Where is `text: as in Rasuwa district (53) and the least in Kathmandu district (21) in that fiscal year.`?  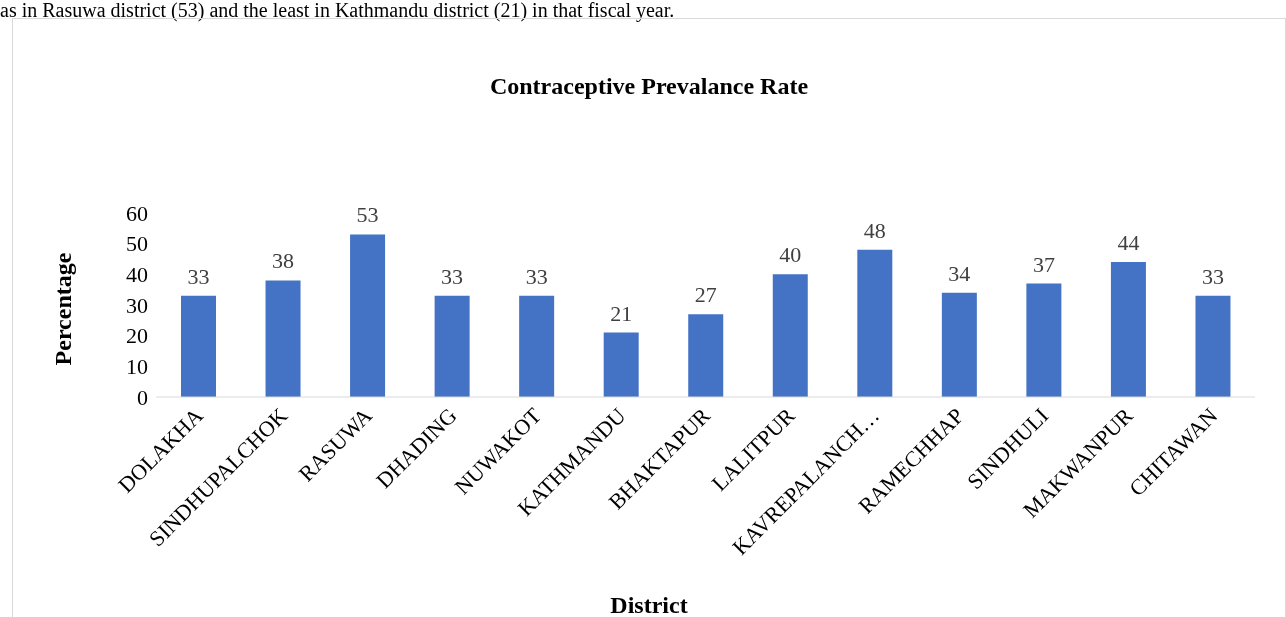 text: as in Rasuwa district (53) and the least in Kathmandu district (21) in that fiscal year. is located at coordinates (337, 10).